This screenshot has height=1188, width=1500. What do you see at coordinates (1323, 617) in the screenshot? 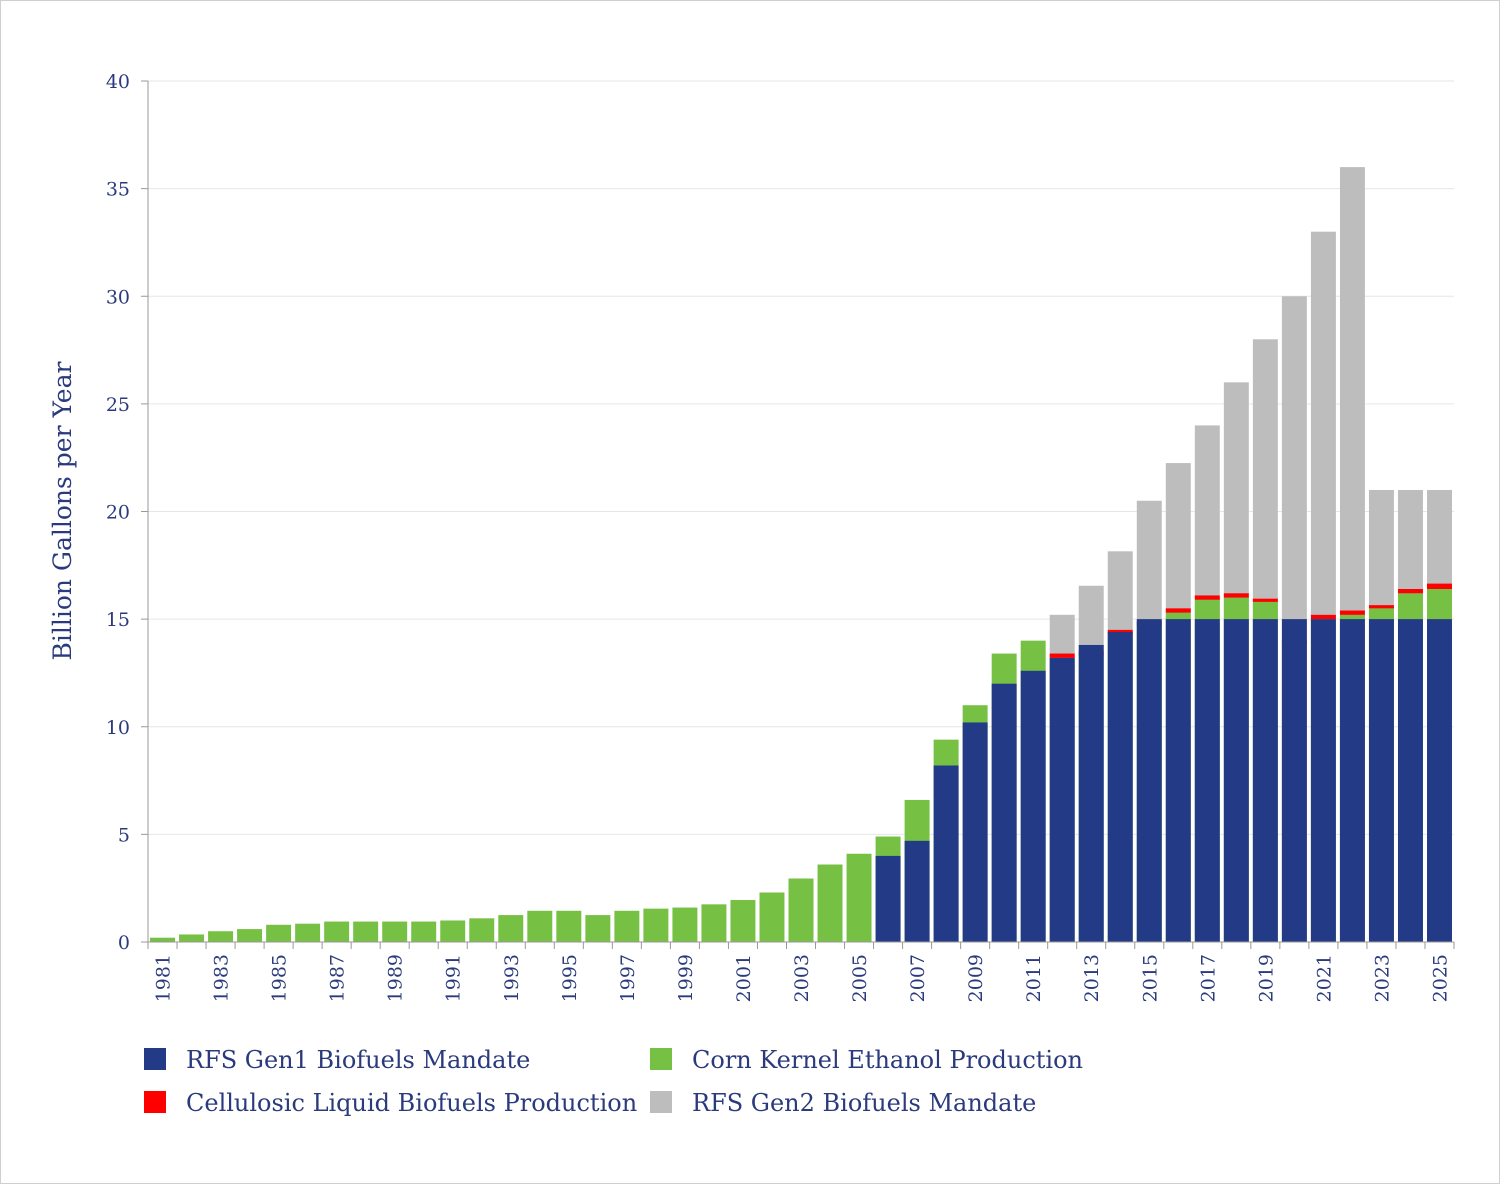
I see `bar-cellulosic-2021` at bounding box center [1323, 617].